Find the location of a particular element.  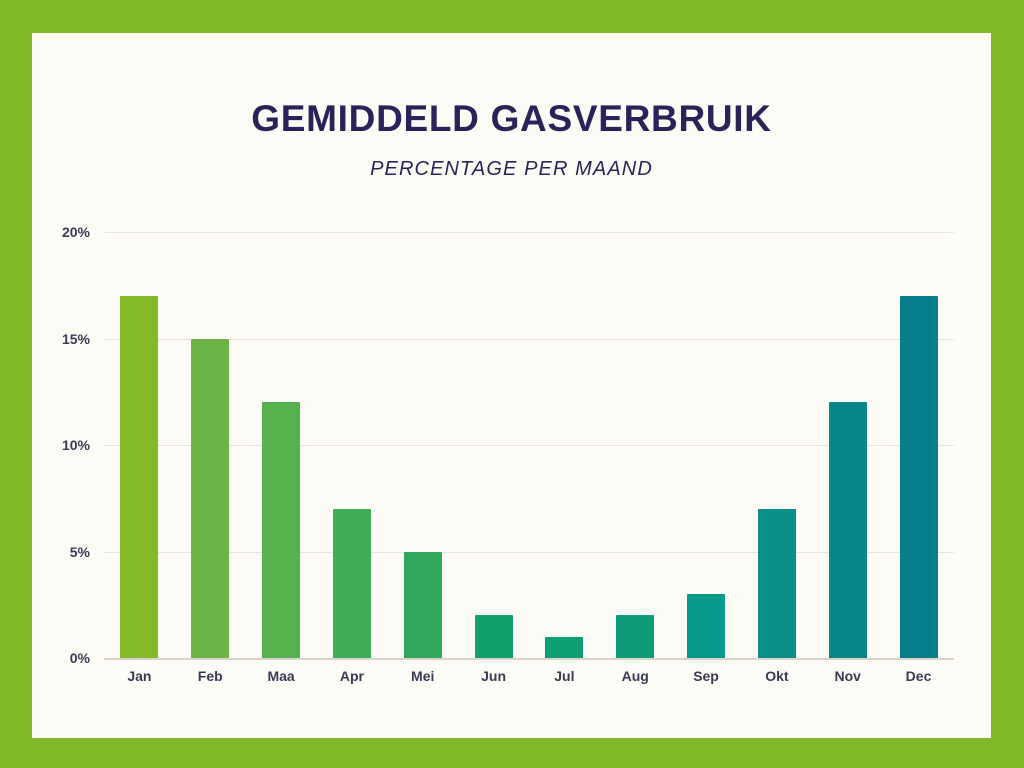

page-title: GEMIDDELD GASVERBRUIK is located at coordinates (511, 118).